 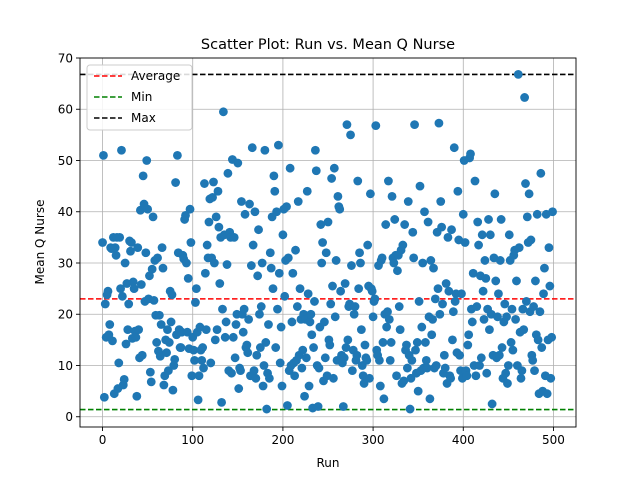 I want to click on legend: Average Min Max, so click(x=139, y=97).